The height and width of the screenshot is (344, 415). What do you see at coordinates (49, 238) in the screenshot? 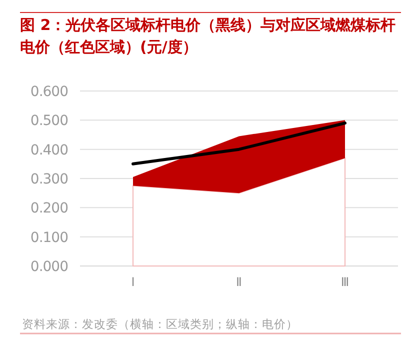
I see `y-tick-label: 0.100` at bounding box center [49, 238].